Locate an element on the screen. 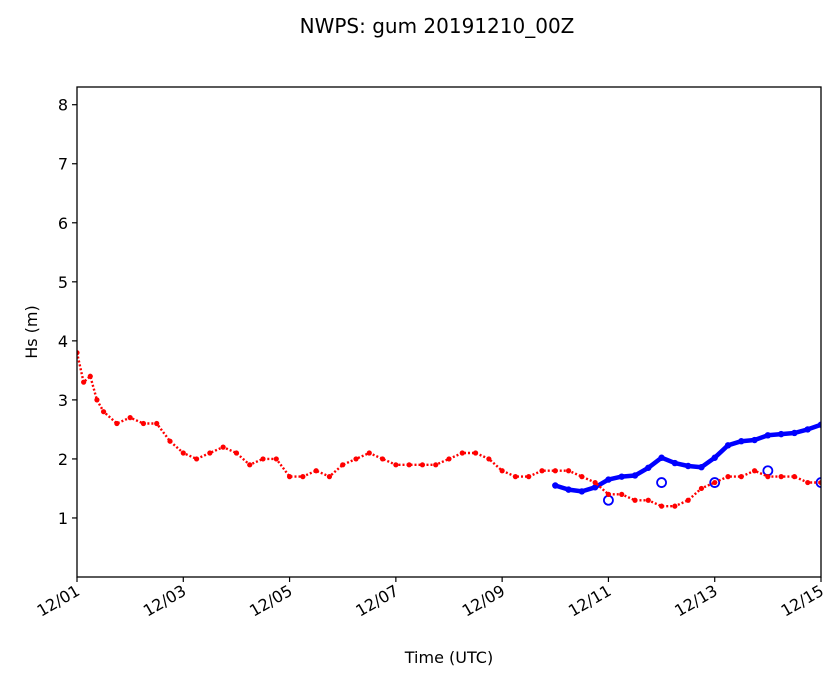  x-tick-label: 12/11 is located at coordinates (589, 601).